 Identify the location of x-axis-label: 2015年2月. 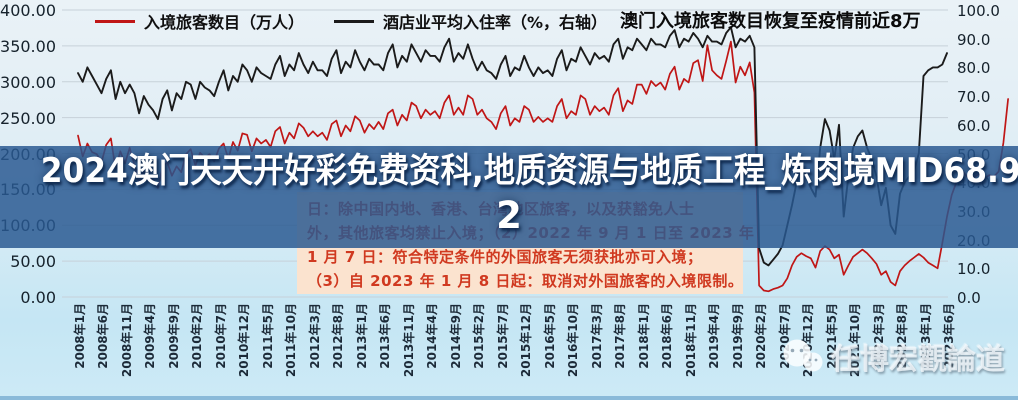
(479, 336).